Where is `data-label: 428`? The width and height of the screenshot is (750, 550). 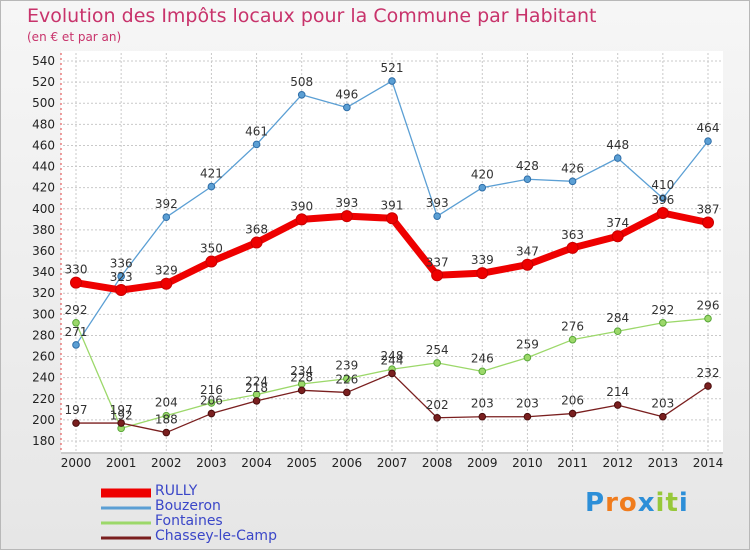
data-label: 428 is located at coordinates (527, 166).